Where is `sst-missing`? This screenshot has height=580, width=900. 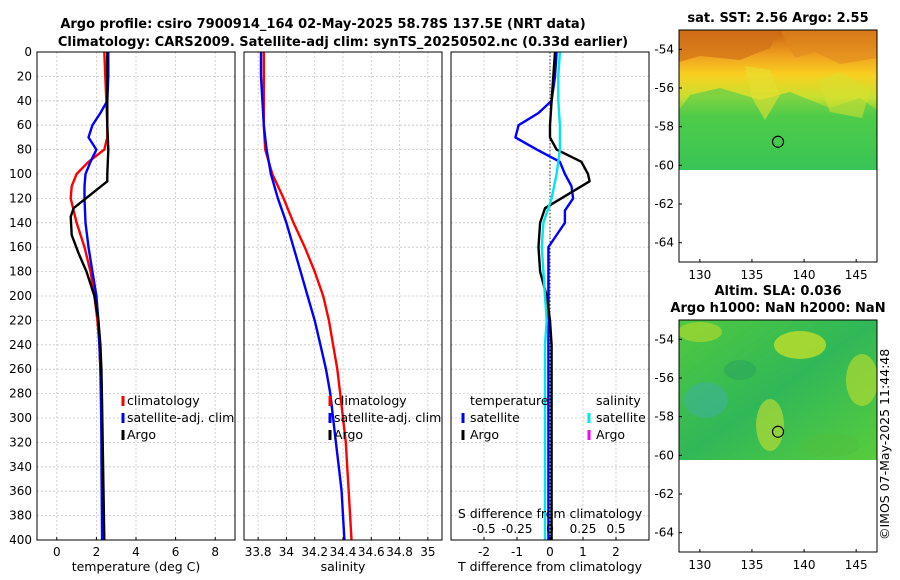 sst-missing is located at coordinates (778, 216).